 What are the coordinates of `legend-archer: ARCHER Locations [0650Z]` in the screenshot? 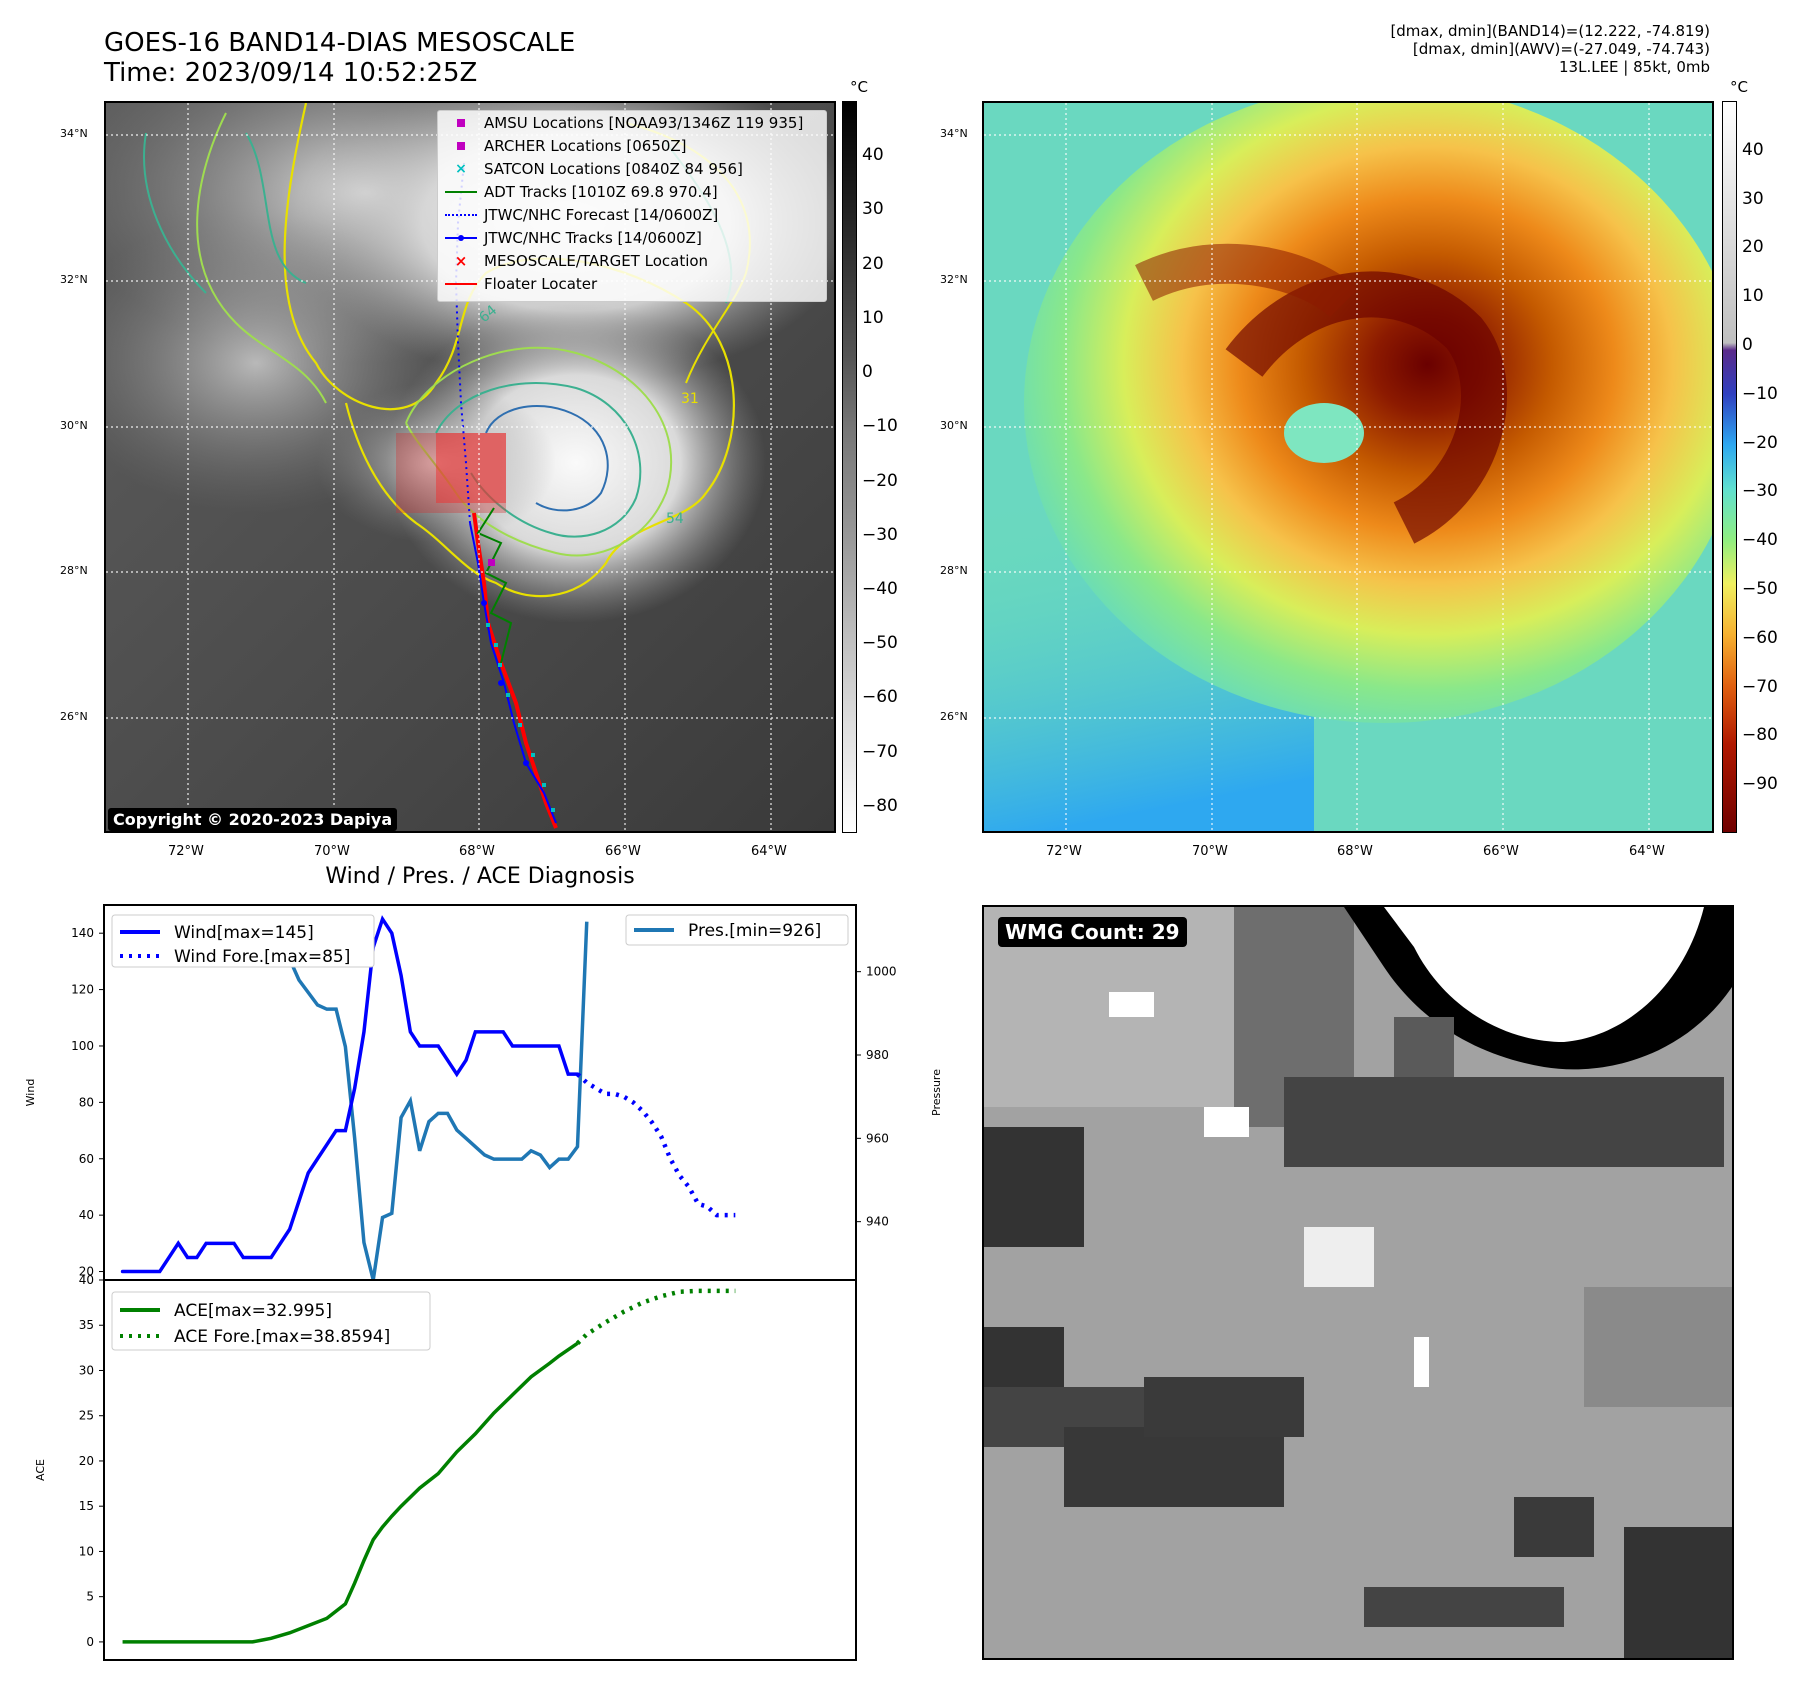 It's located at (632, 145).